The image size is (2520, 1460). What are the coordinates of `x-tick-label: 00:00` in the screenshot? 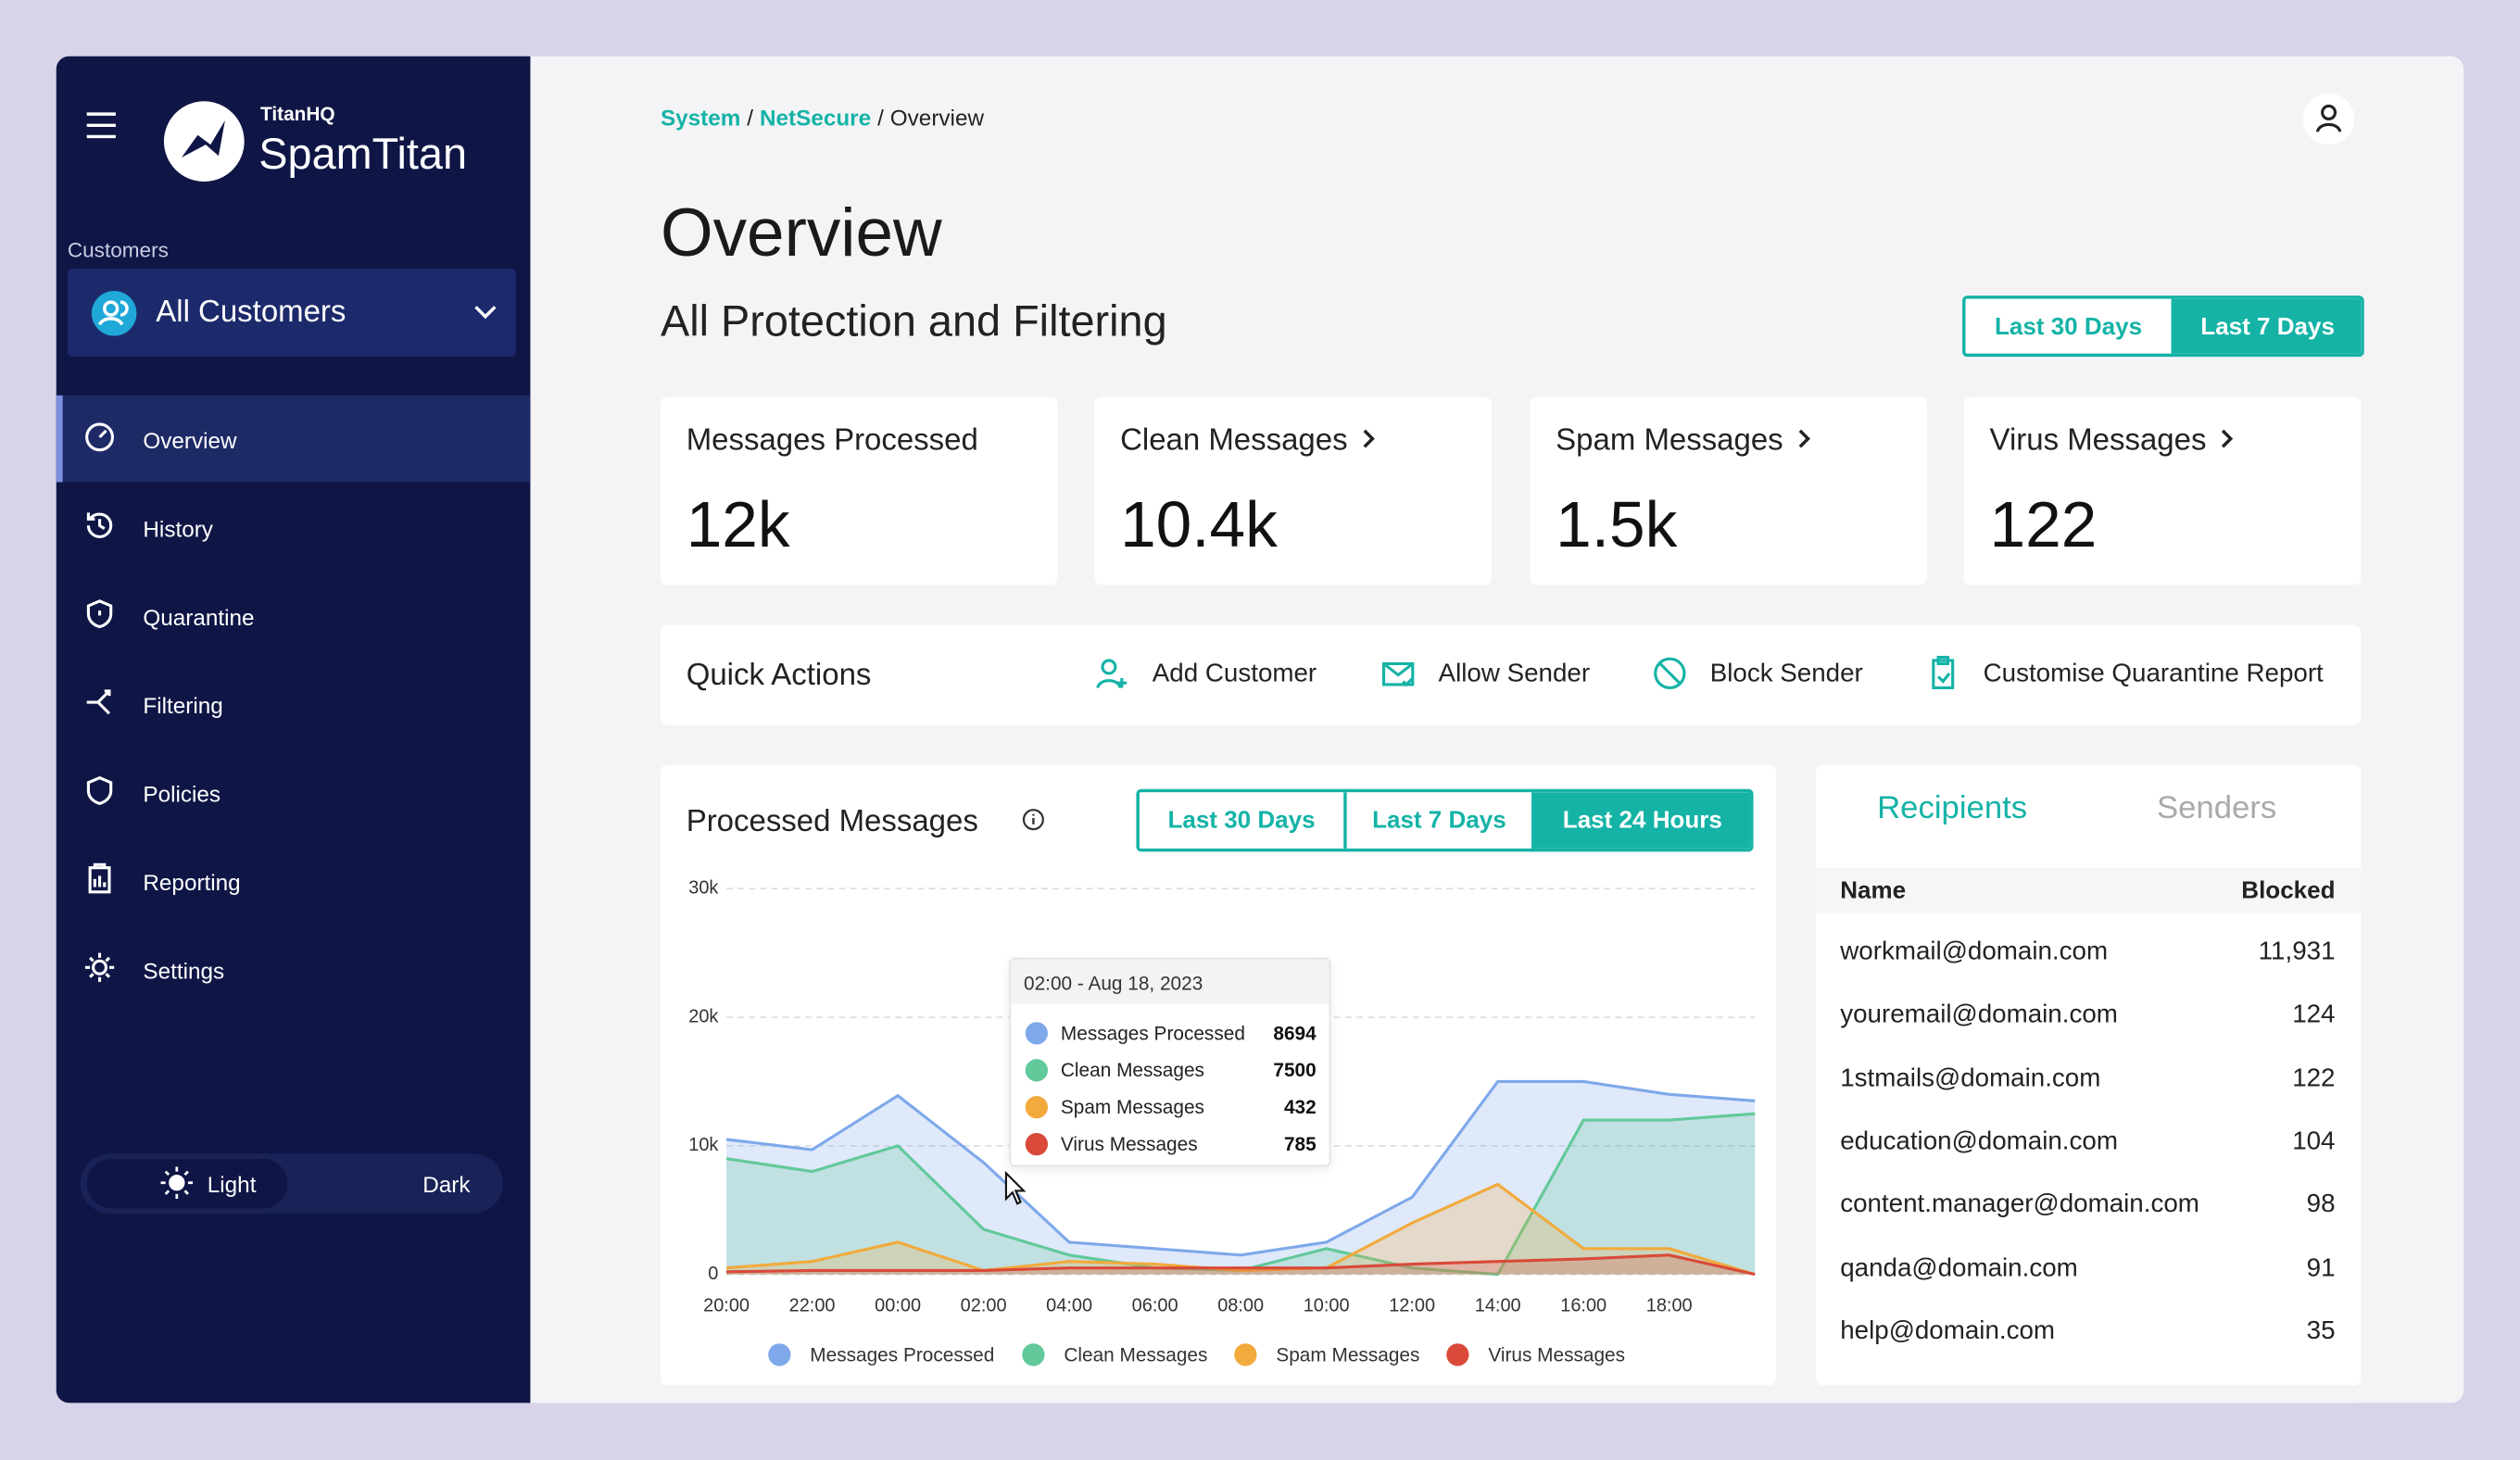 It's located at (898, 1306).